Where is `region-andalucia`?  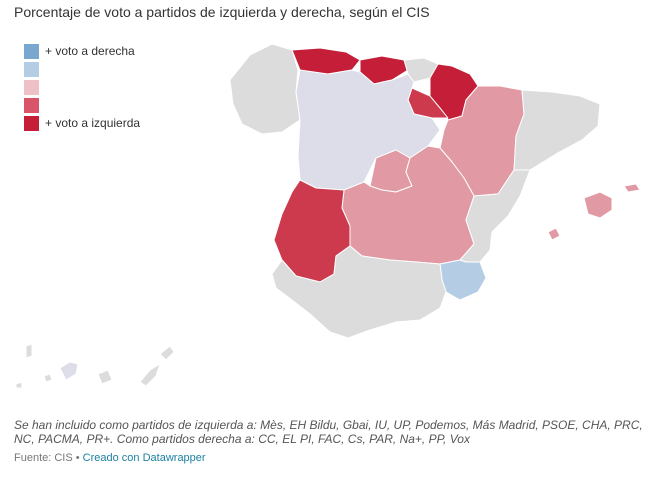
region-andalucia is located at coordinates (359, 292).